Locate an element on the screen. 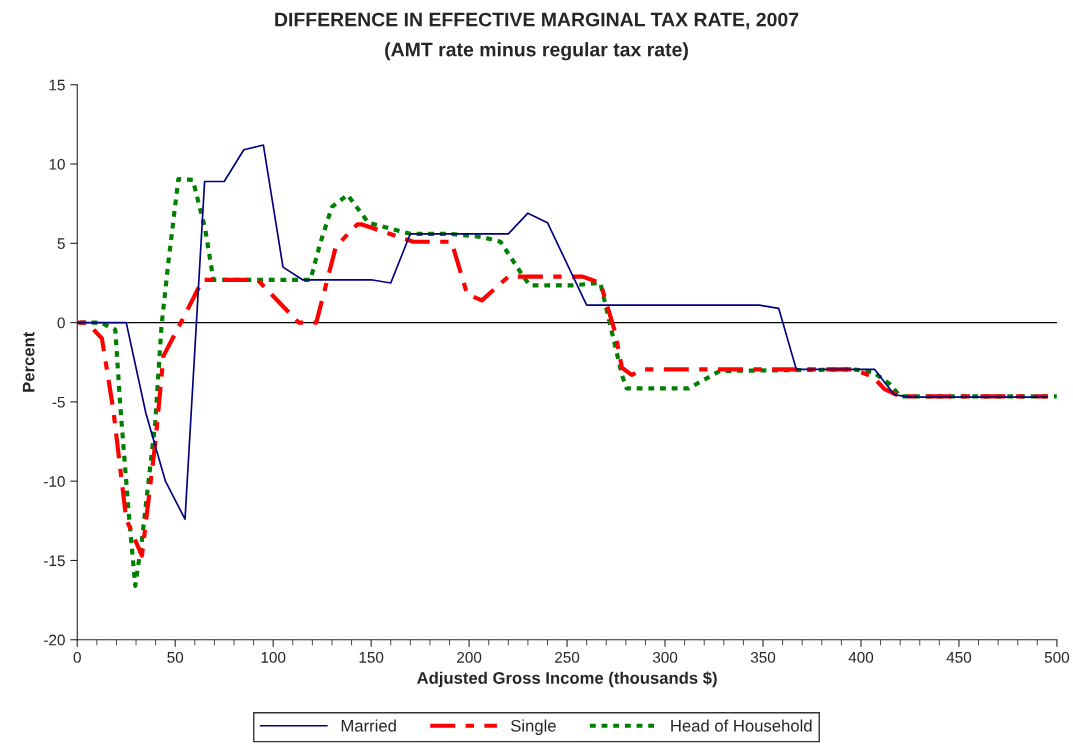  y-tick-label: -15 is located at coordinates (54, 561).